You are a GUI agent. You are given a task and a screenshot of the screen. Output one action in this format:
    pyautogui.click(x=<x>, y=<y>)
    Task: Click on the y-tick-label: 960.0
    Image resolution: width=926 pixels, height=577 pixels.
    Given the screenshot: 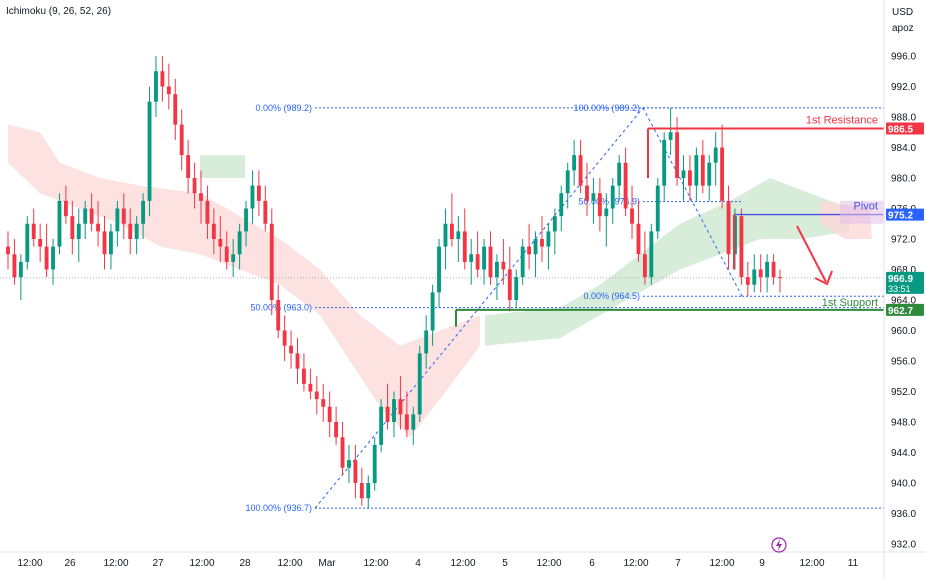 What is the action you would take?
    pyautogui.click(x=903, y=331)
    